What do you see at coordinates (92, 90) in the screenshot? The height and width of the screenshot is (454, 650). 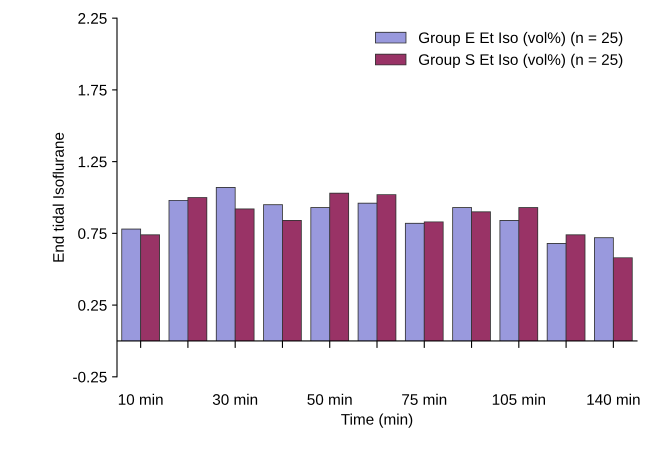 I see `y-tick-label: 1.75` at bounding box center [92, 90].